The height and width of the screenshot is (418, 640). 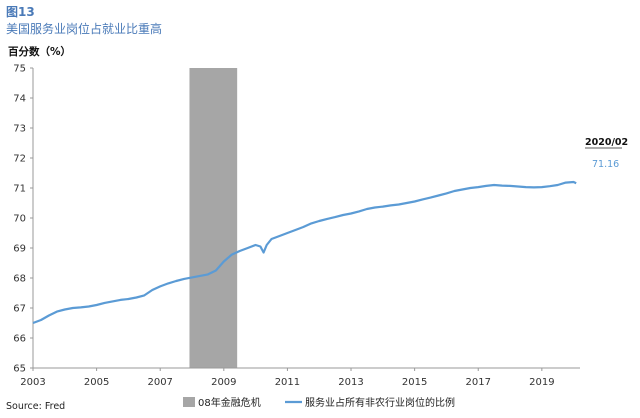 What do you see at coordinates (606, 153) in the screenshot?
I see `annotation-group: 2020/02 71.16` at bounding box center [606, 153].